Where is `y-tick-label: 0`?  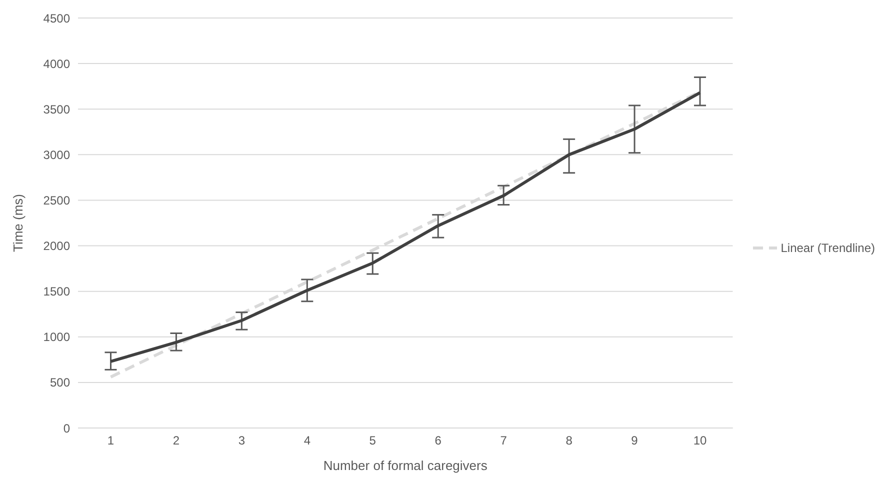 y-tick-label: 0 is located at coordinates (66, 428).